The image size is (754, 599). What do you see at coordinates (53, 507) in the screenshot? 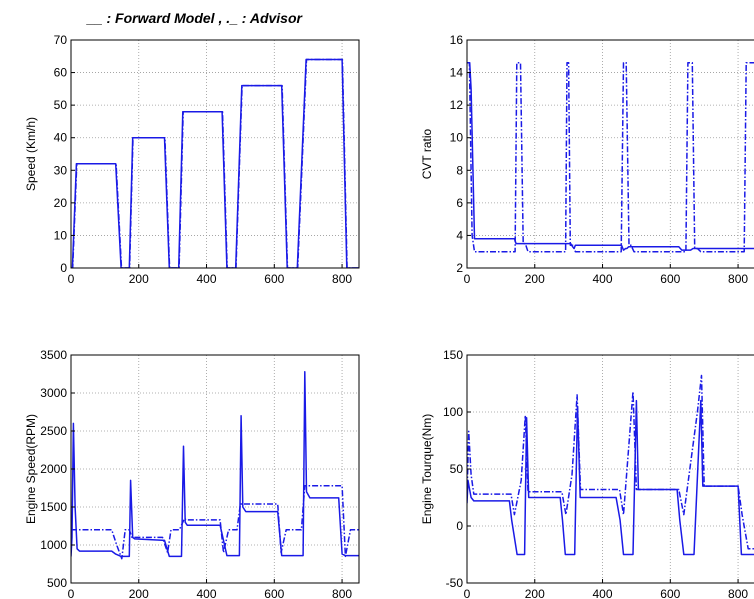
I see `y-tick-label: 1500` at bounding box center [53, 507].